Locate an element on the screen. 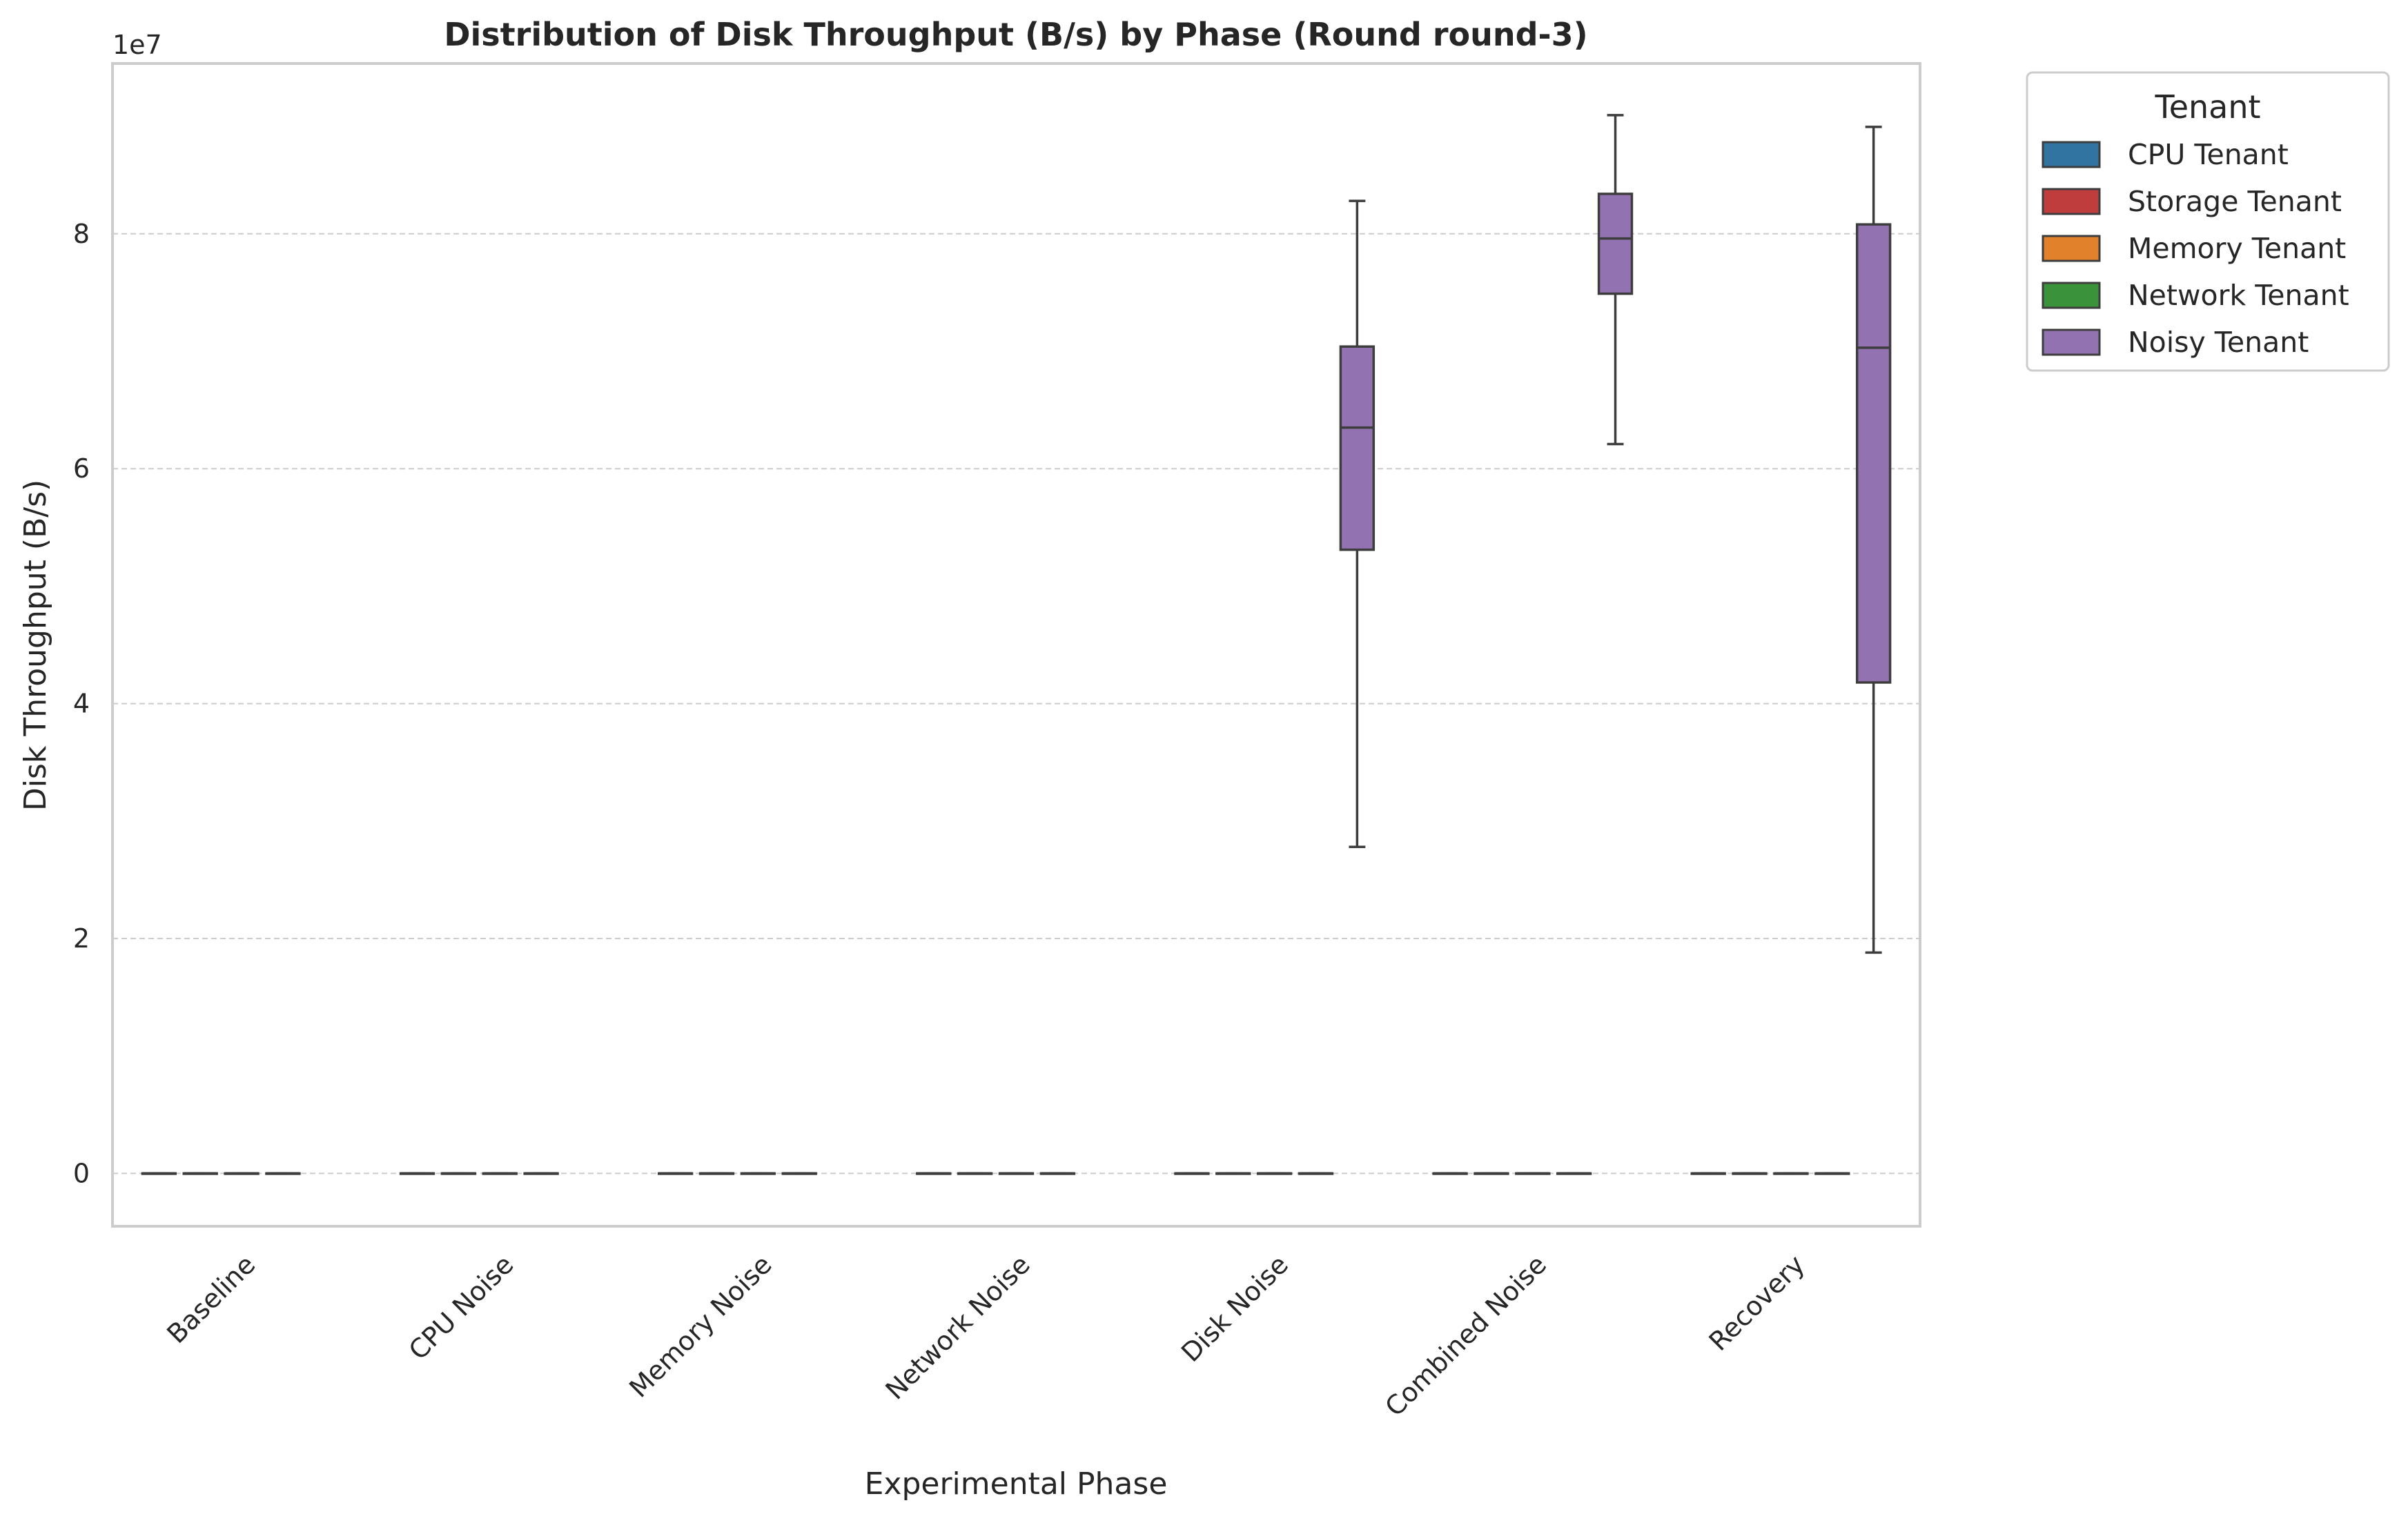 The width and height of the screenshot is (2408, 1523). y-tick-label: 8 is located at coordinates (81, 234).